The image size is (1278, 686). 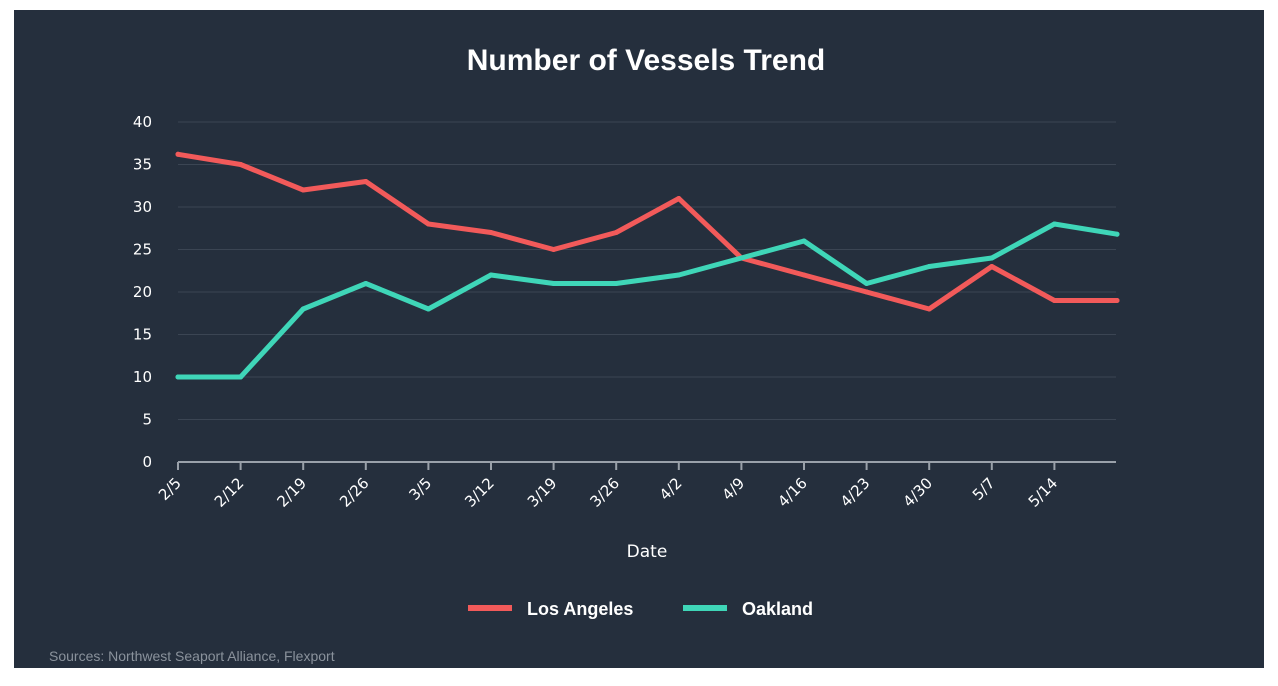 What do you see at coordinates (354, 492) in the screenshot?
I see `x-tick-label: 2/26` at bounding box center [354, 492].